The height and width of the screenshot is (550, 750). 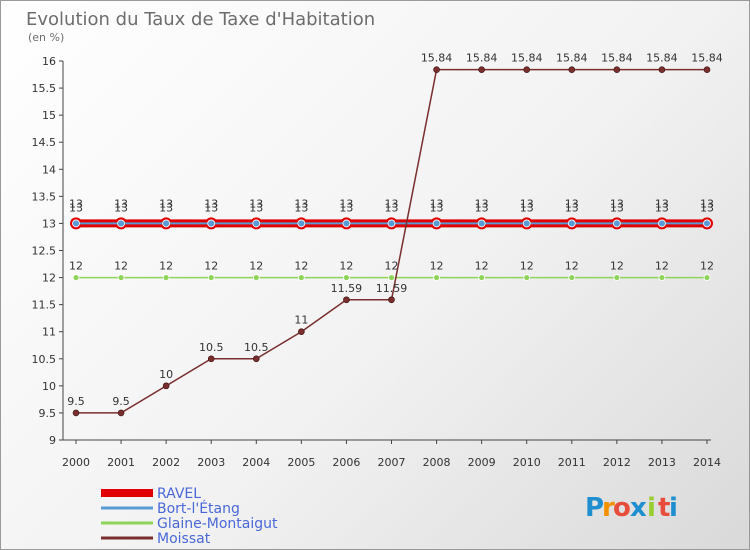 I want to click on legend-label: RAVEL, so click(x=179, y=494).